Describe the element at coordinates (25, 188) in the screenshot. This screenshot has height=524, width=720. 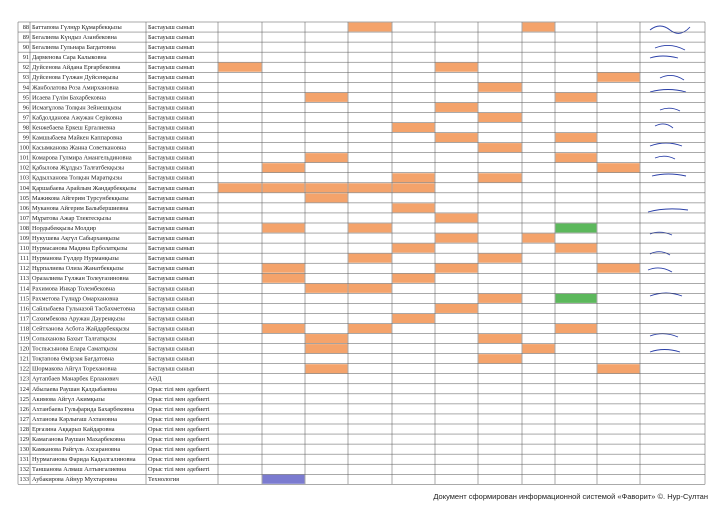
I see `row-number: 104` at that location.